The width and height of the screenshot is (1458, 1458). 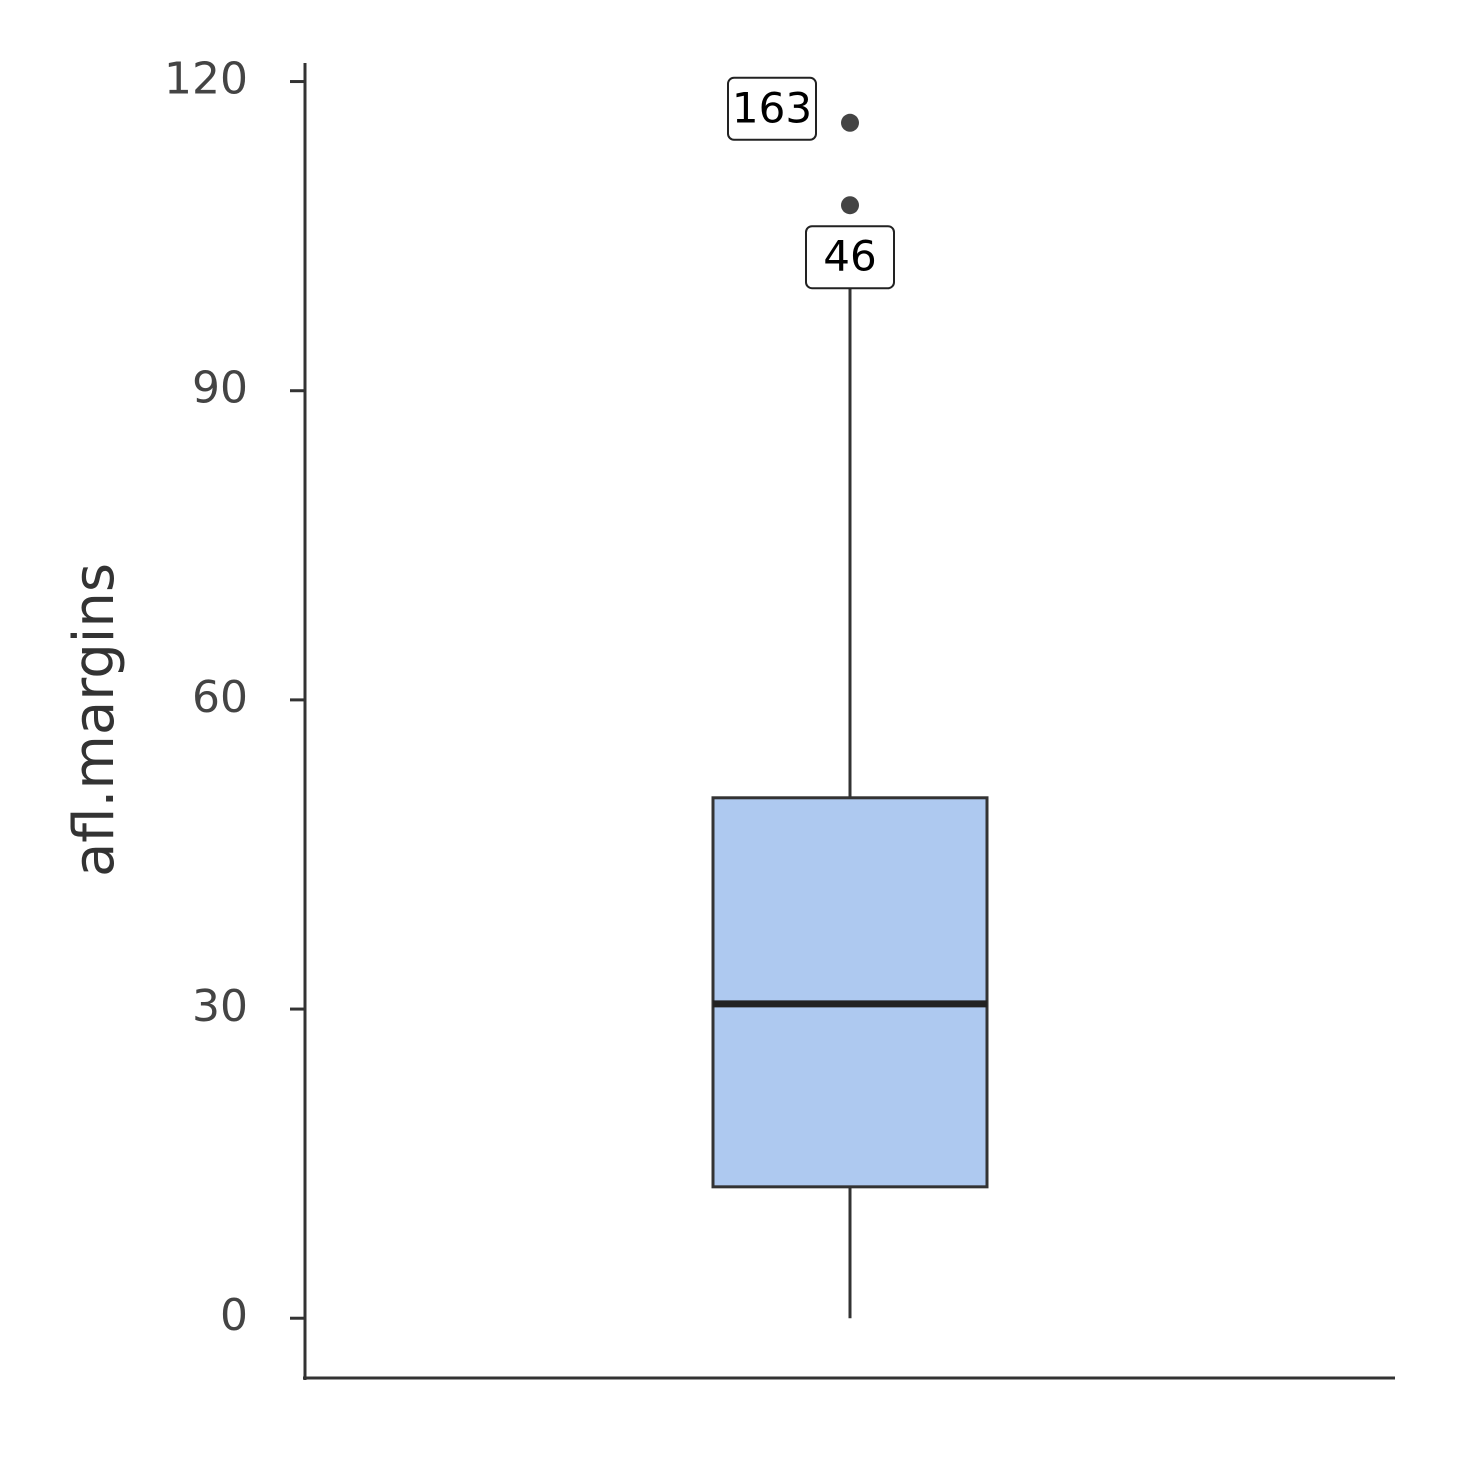 I want to click on outlier-label: 46, so click(x=849, y=256).